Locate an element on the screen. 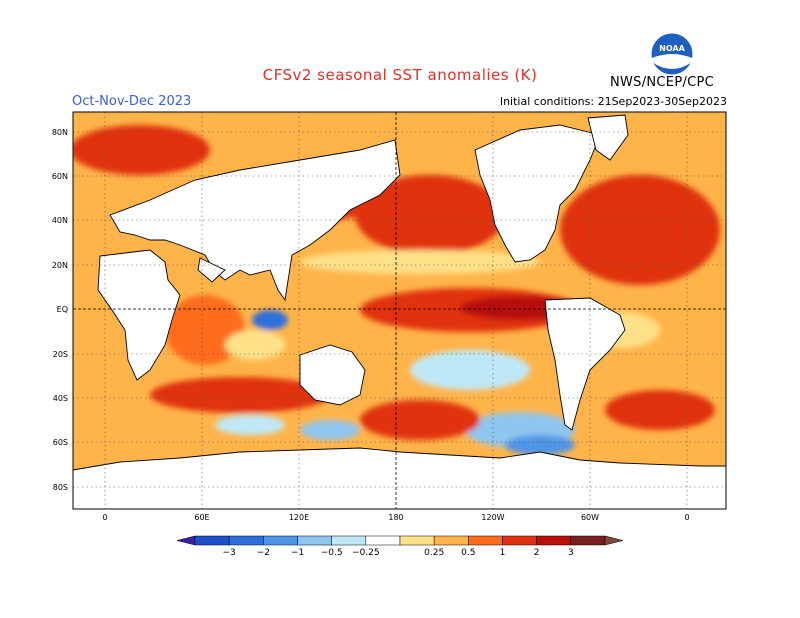 This screenshot has height=618, width=800. logo-text: NOAA is located at coordinates (672, 48).